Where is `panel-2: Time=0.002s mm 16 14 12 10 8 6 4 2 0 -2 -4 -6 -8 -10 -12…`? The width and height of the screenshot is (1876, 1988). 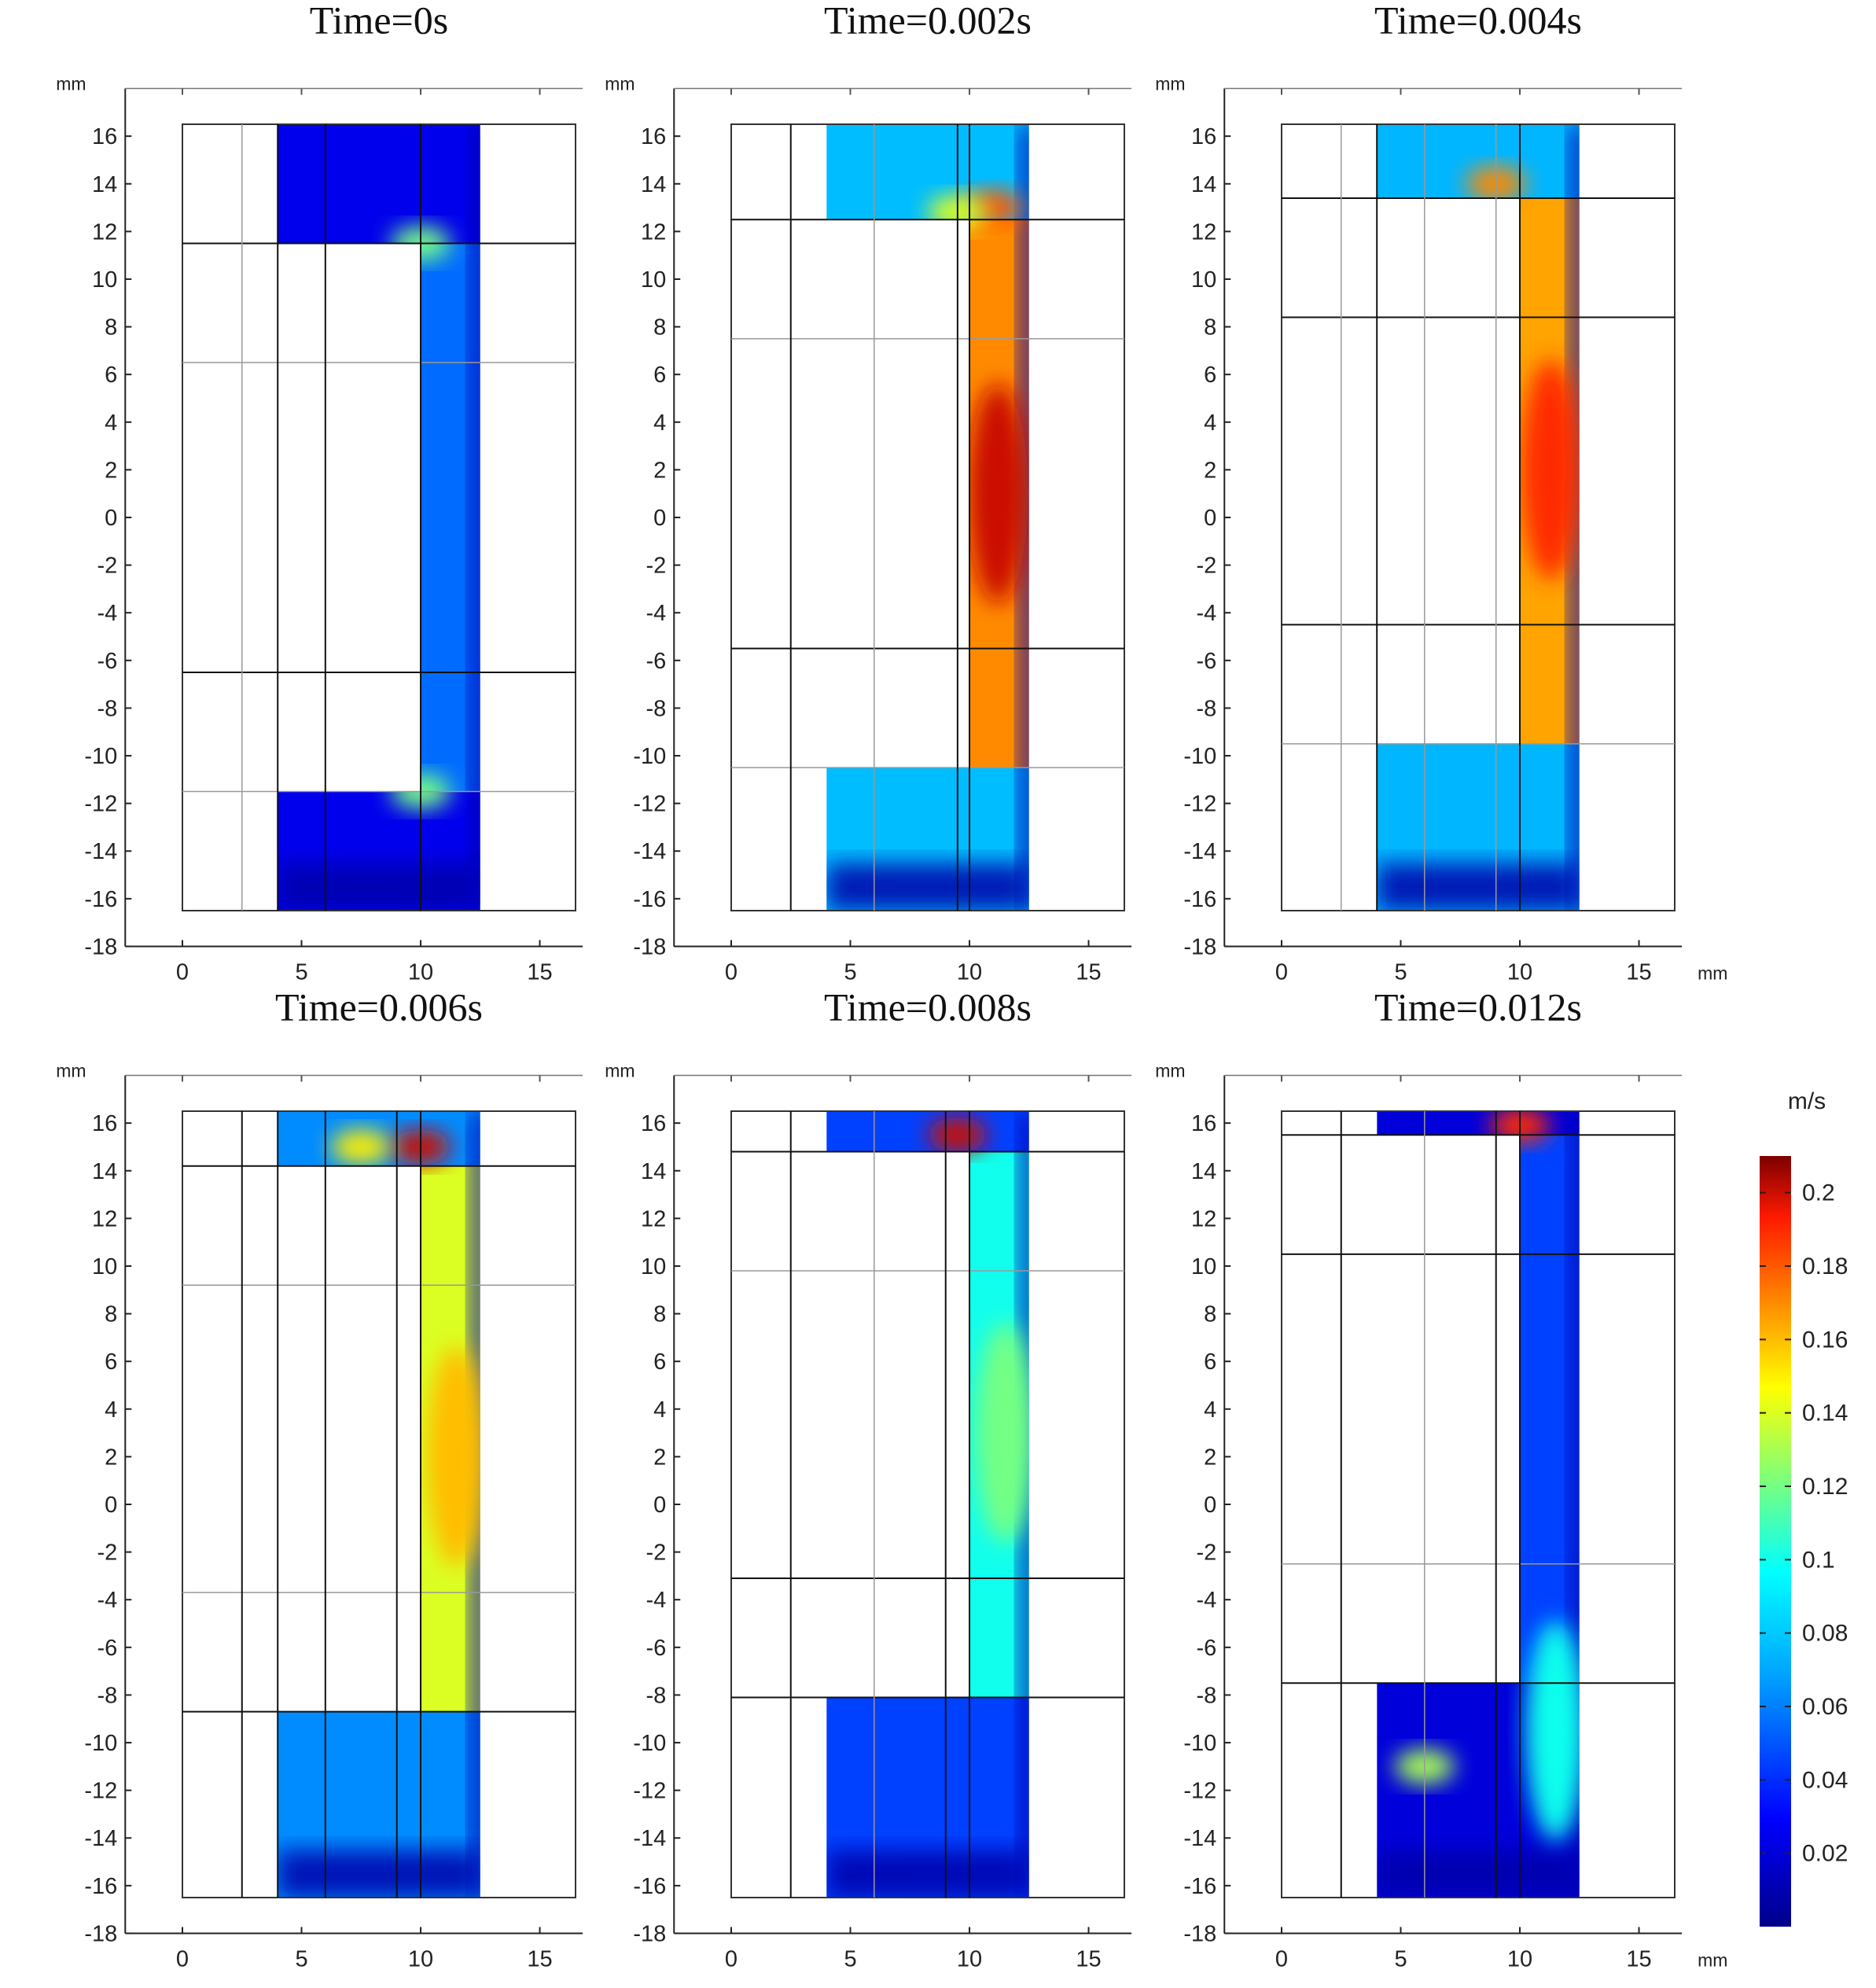 panel-2: Time=0.002s mm 16 14 12 10 8 6 4 2 0 -2 -4 -6 -8 -10 -12… is located at coordinates (868, 492).